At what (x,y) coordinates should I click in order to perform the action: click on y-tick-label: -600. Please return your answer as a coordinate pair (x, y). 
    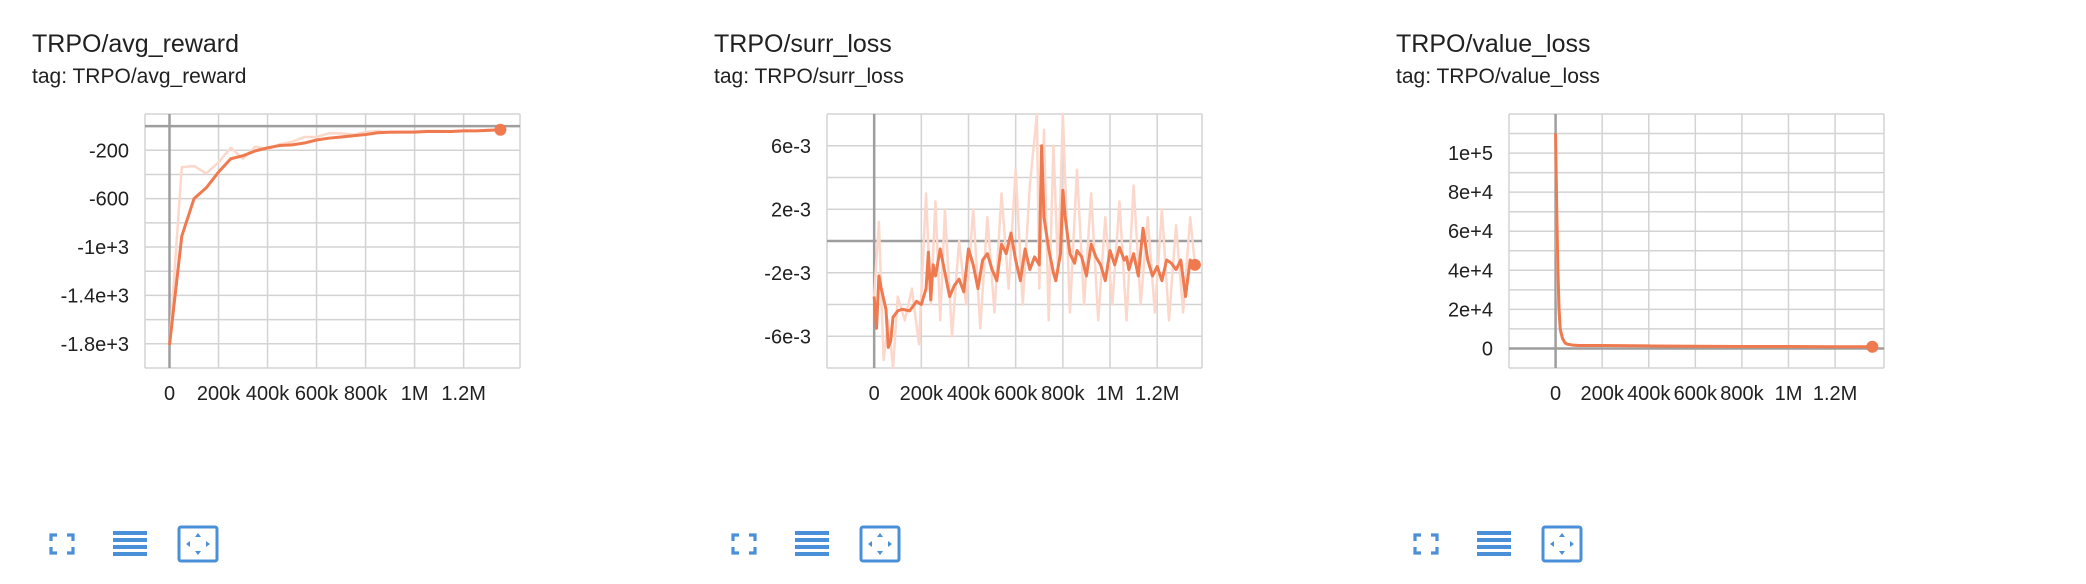
    Looking at the image, I should click on (109, 200).